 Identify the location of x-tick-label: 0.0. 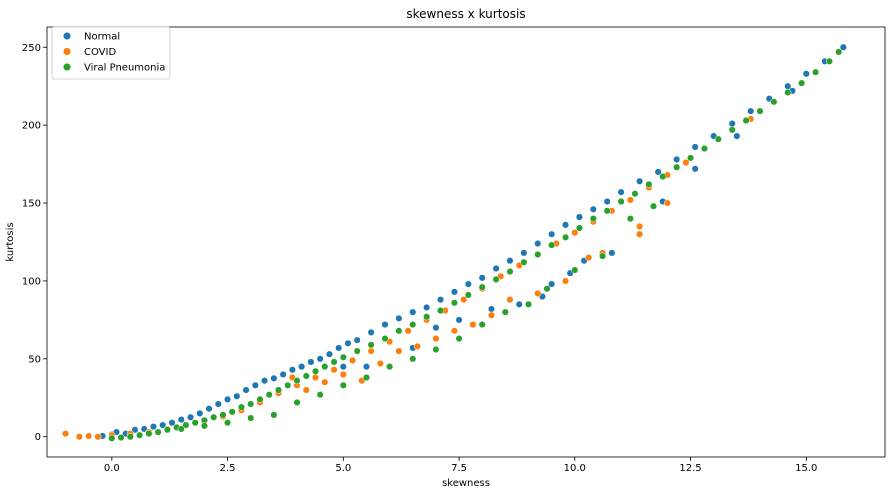
(112, 468).